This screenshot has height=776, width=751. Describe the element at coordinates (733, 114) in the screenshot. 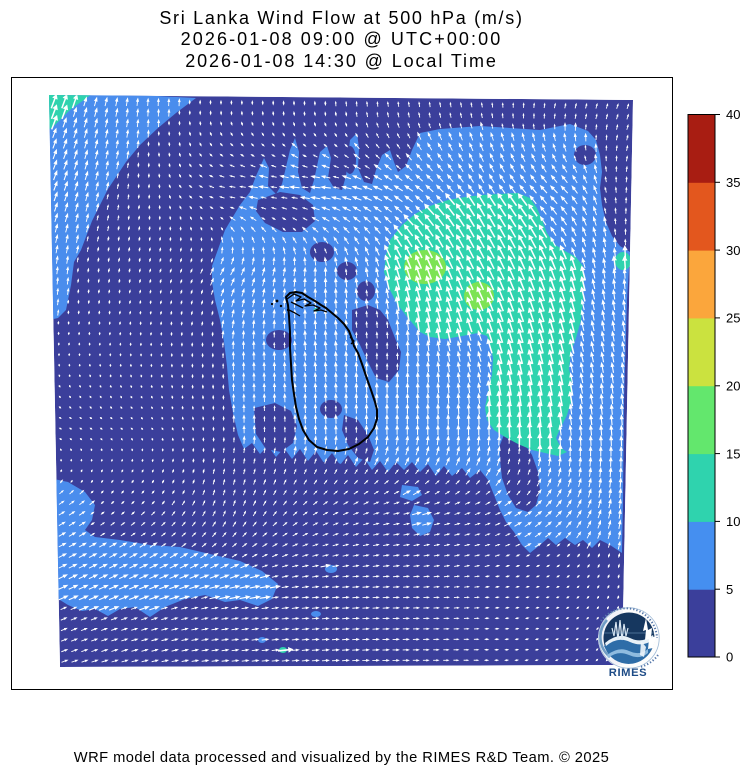

I see `svg-text: 40` at that location.